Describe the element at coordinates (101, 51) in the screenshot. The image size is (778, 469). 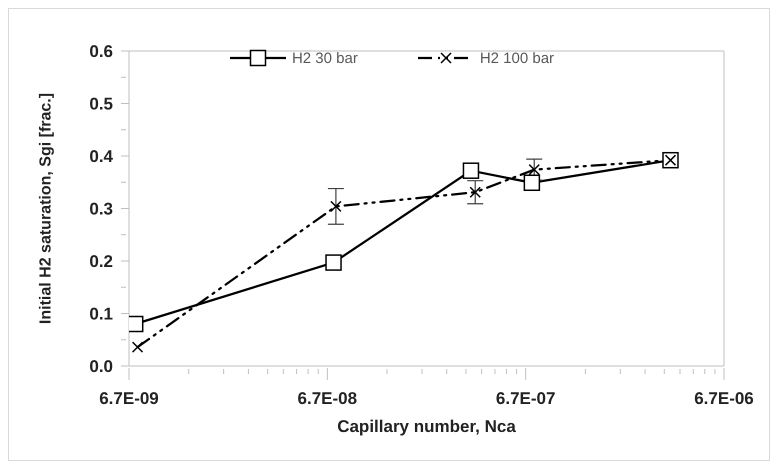
I see `y-tick-label: 0.6` at that location.